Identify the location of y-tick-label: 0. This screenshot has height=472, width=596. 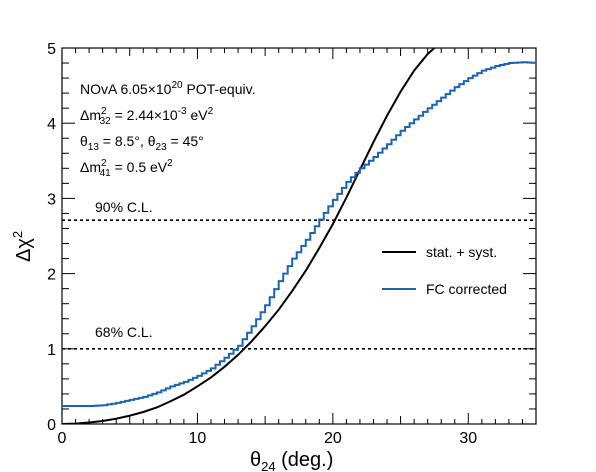
(51, 425).